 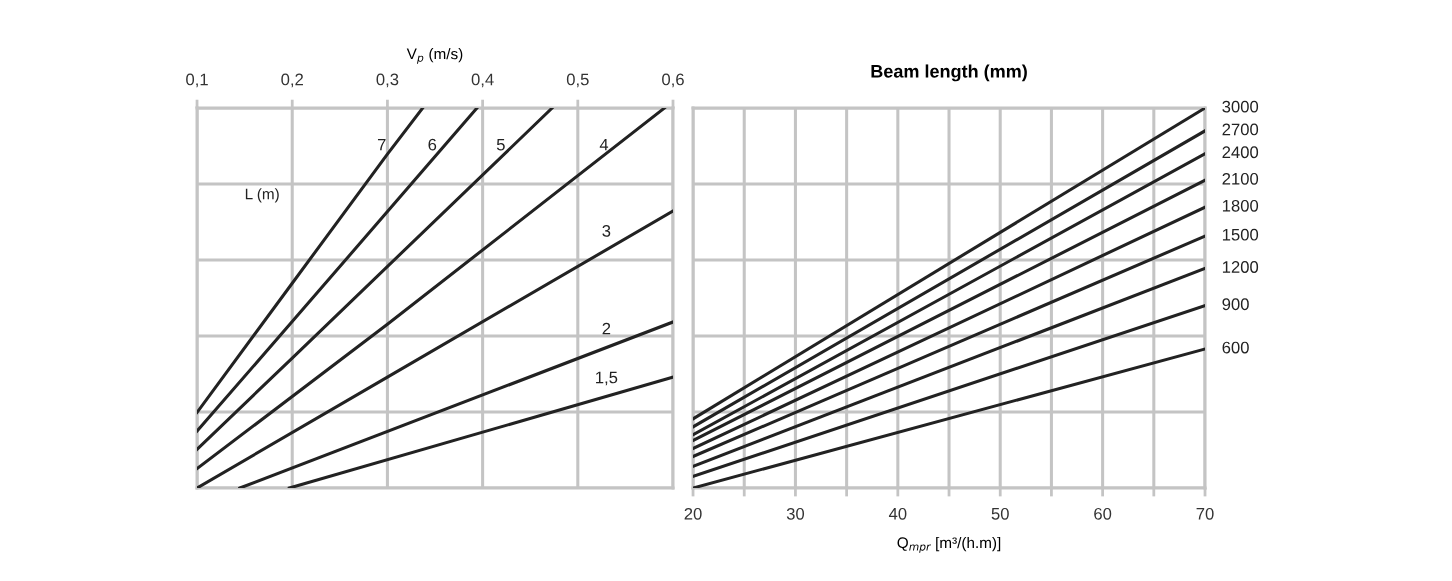 I want to click on x-axis-title: V$_{p}$ (m/s), so click(x=434, y=56).